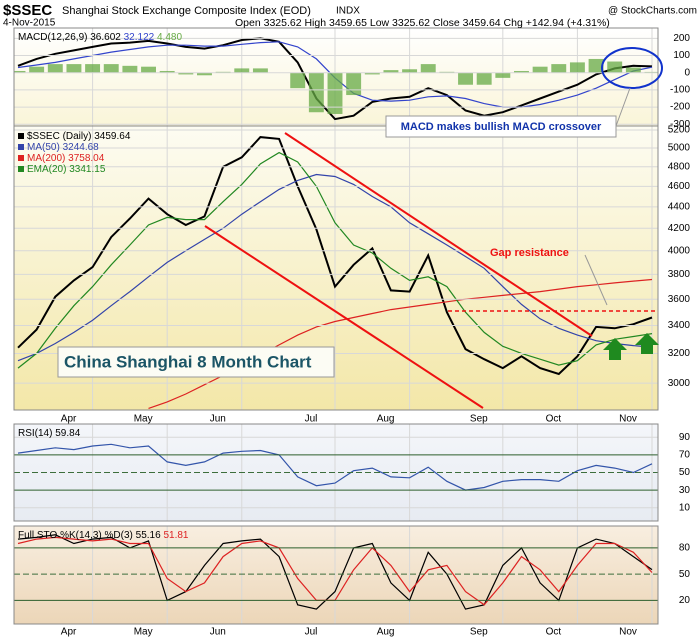 Image resolution: width=700 pixels, height=639 pixels. Describe the element at coordinates (679, 353) in the screenshot. I see `y-tick-label: 3200` at that location.